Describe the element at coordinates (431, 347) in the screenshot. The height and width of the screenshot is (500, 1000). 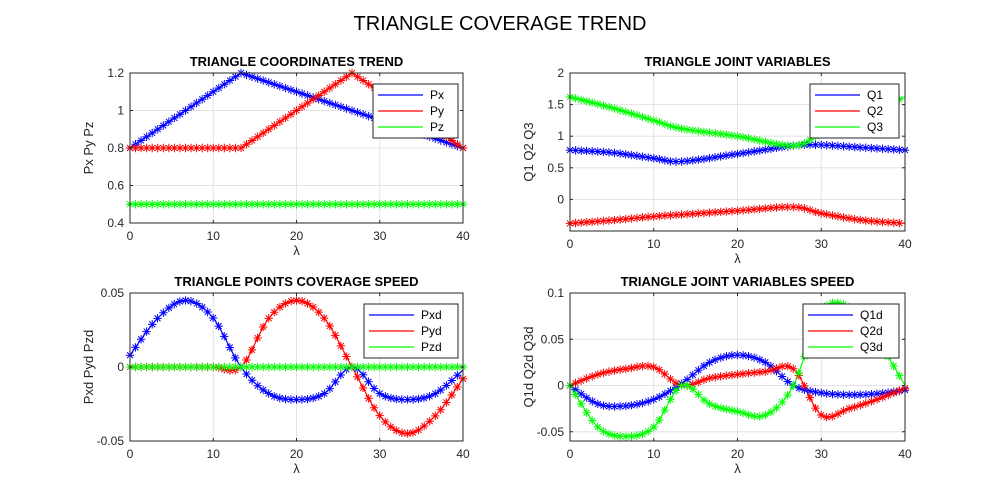
I see `legend-entry-pzd: Pzd` at that location.